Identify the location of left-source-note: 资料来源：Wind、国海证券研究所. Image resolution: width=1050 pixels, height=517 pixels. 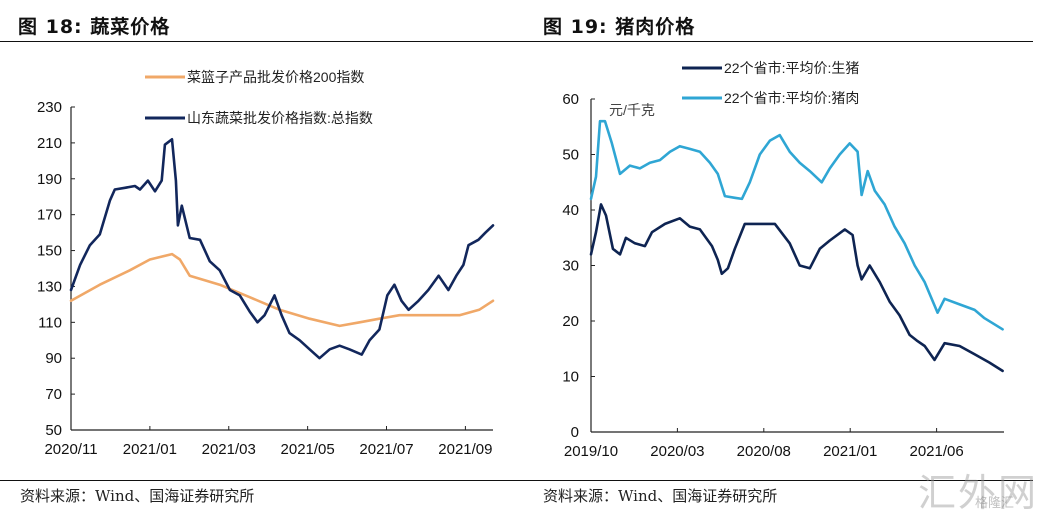
(137, 496).